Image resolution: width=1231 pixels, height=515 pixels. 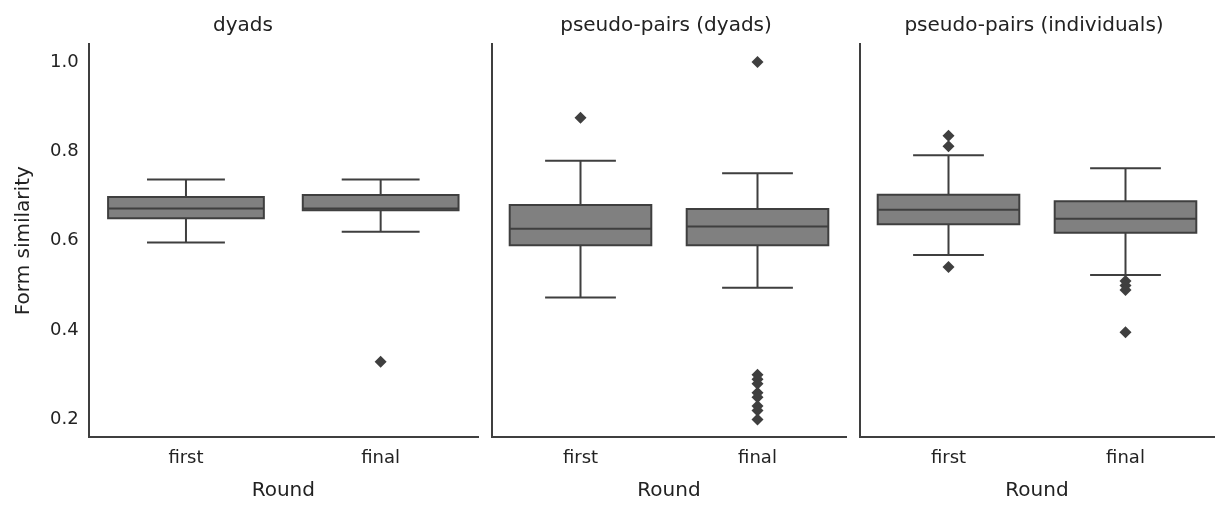 What do you see at coordinates (64, 418) in the screenshot?
I see `y-tick-label: 0.2` at bounding box center [64, 418].